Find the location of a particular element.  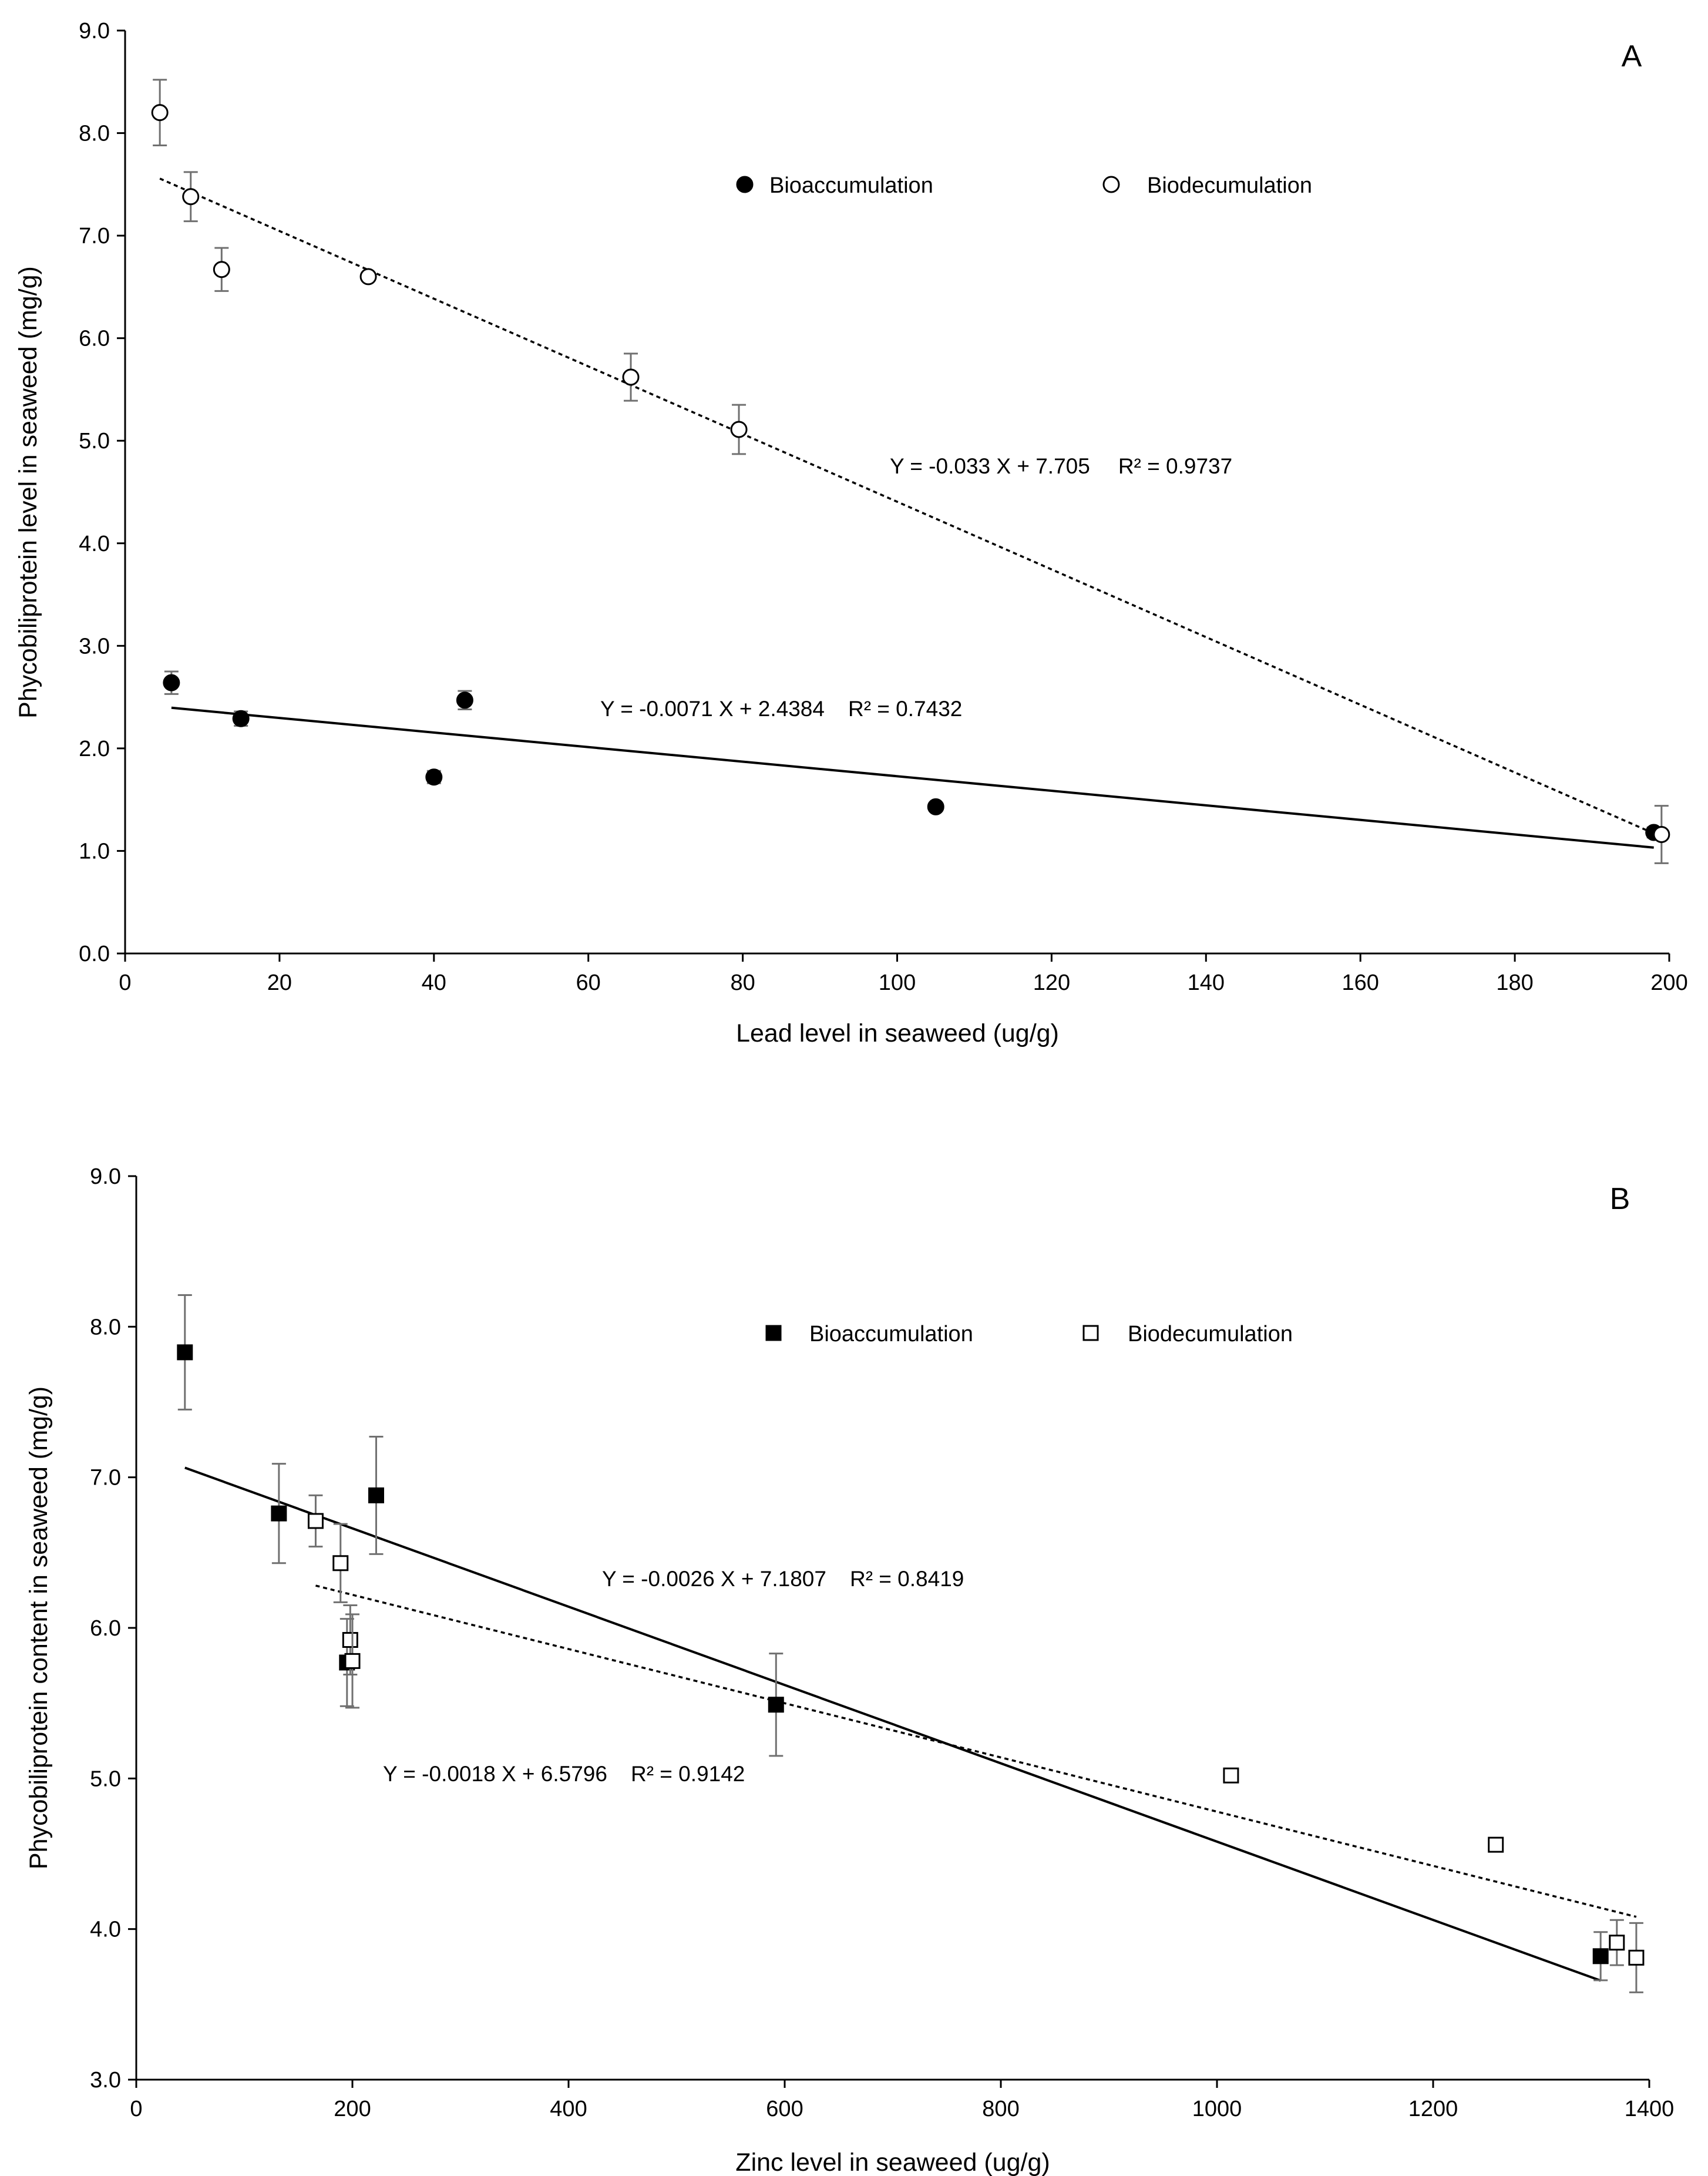

y-axis-title: Phycobiliprotein level in seaweed (mg/g) is located at coordinates (28, 492).